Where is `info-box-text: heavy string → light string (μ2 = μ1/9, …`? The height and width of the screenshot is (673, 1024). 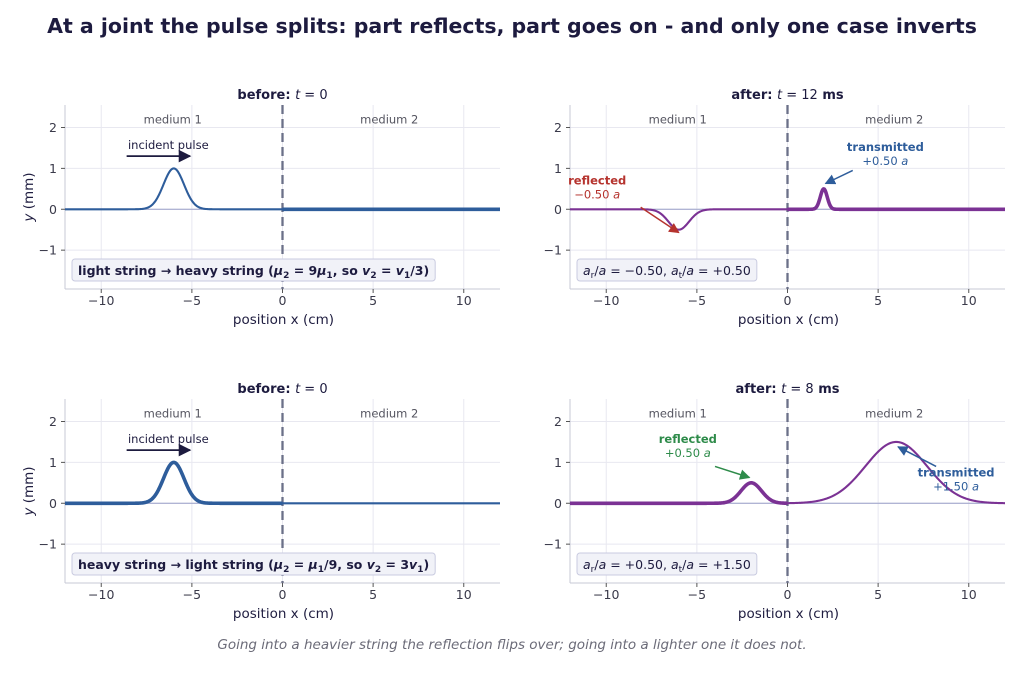 info-box-text: heavy string → light string (μ2 = μ1/9, … is located at coordinates (253, 566).